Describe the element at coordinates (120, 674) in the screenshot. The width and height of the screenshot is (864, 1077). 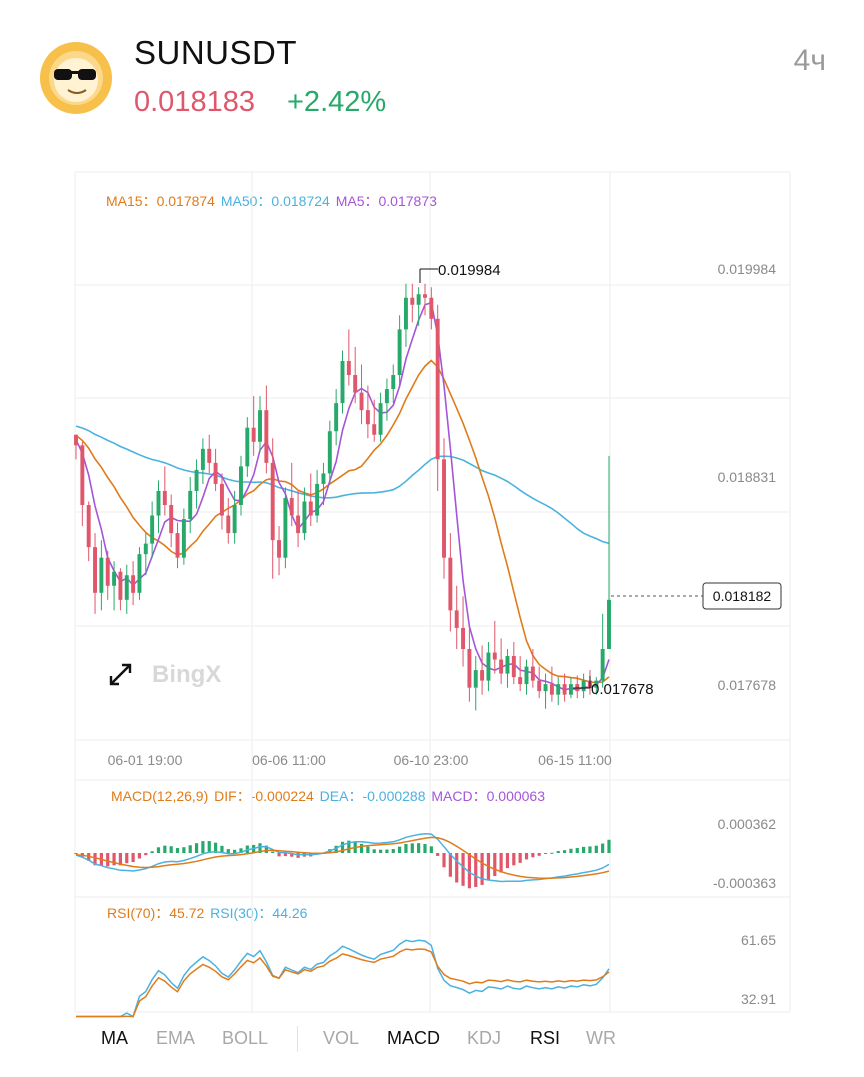
I see `expand-arrows-icon` at that location.